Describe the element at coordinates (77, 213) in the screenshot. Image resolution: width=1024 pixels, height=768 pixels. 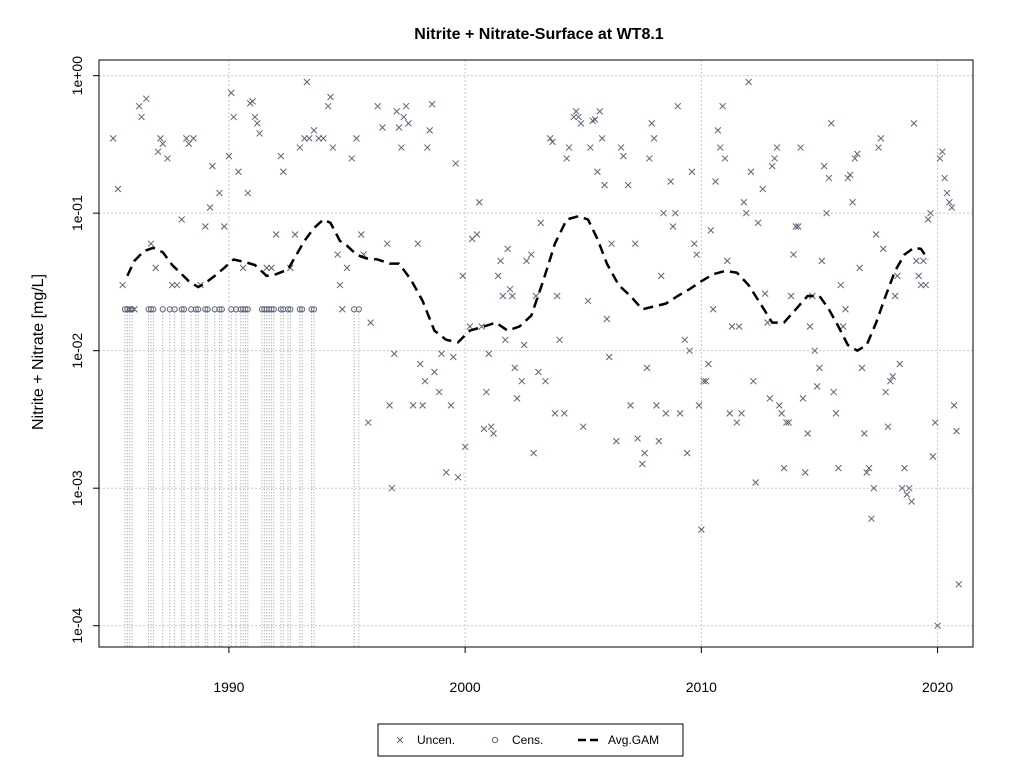
I see `y-tick-label: 1e-01` at that location.